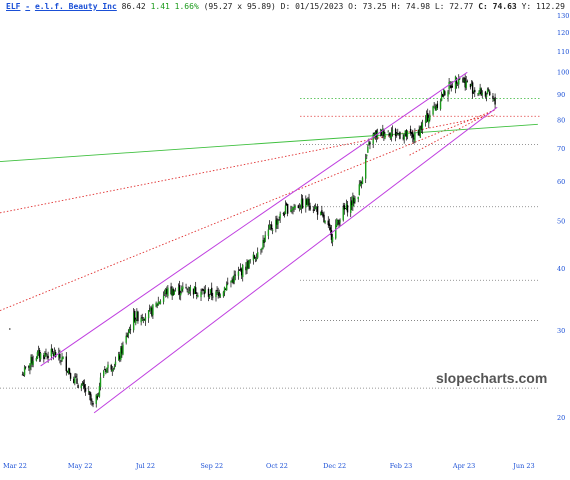 The height and width of the screenshot is (480, 570). I want to click on symbol-label: ELF, so click(13, 6).